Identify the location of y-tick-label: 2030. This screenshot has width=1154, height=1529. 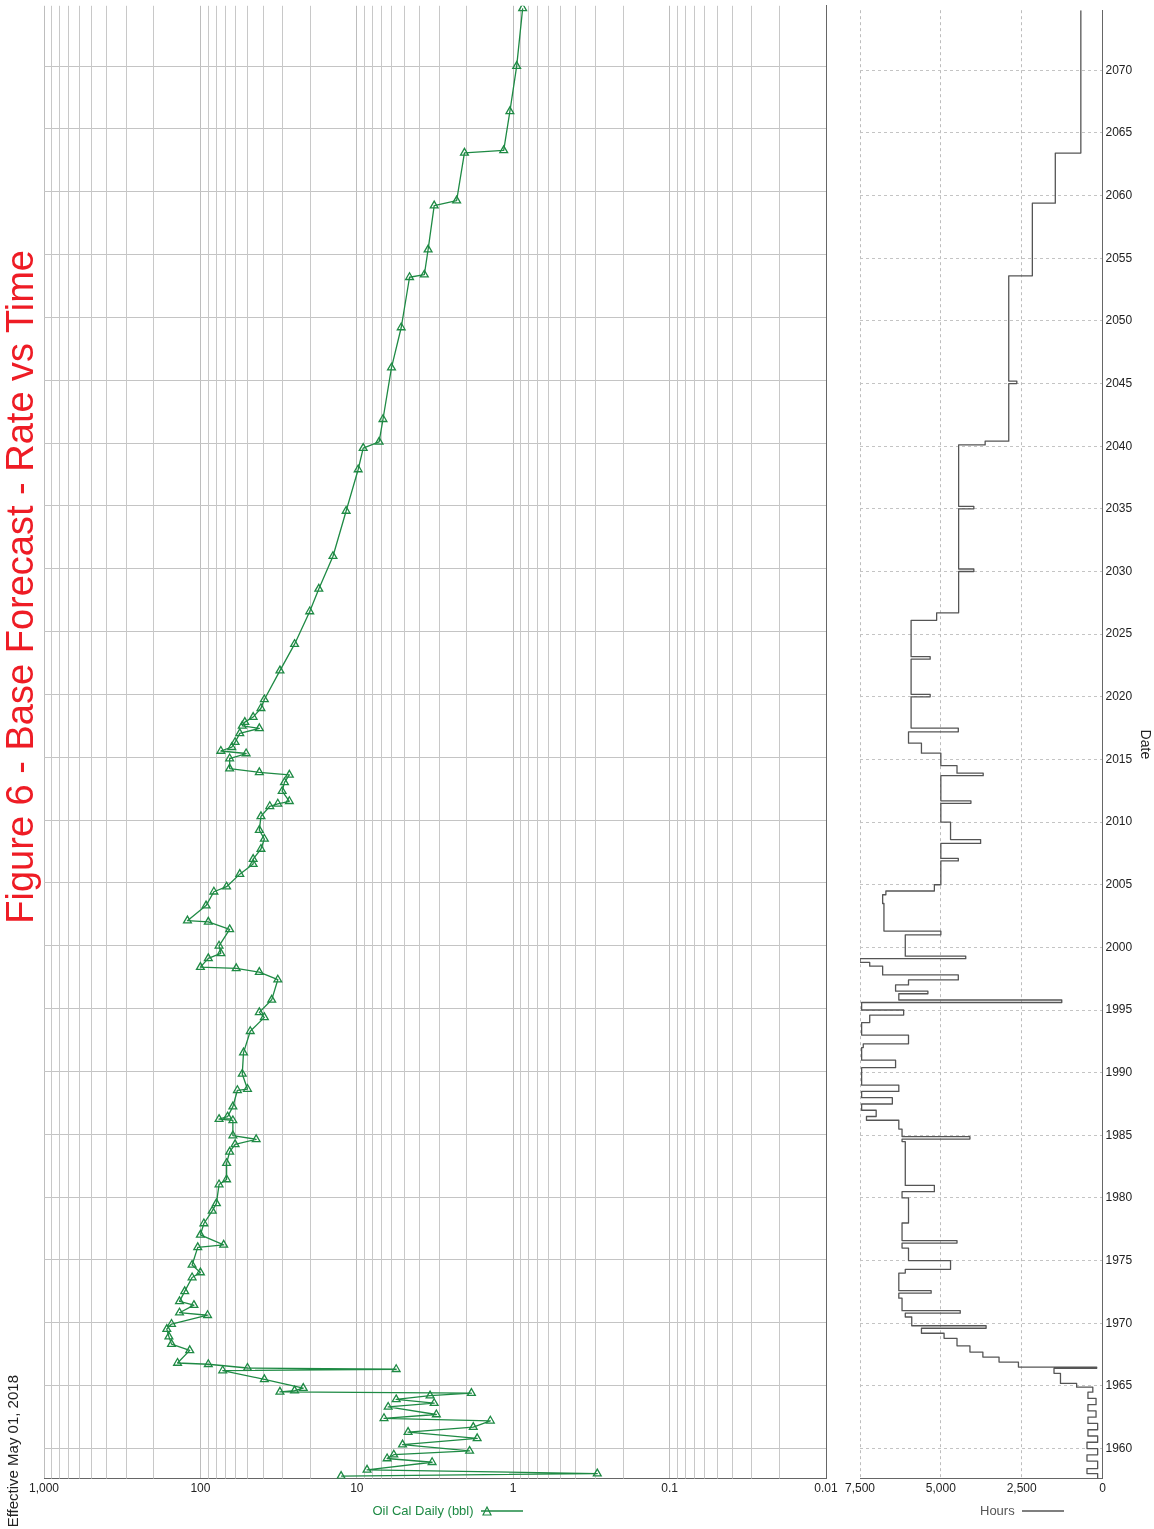
(1119, 570).